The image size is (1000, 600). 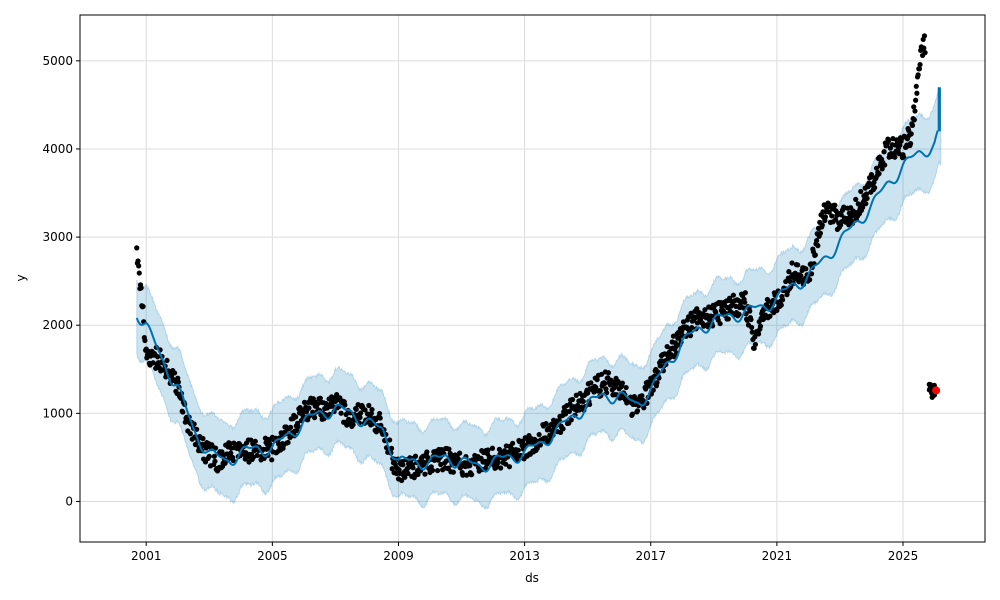 I want to click on x-tick-label: 2009, so click(x=398, y=556).